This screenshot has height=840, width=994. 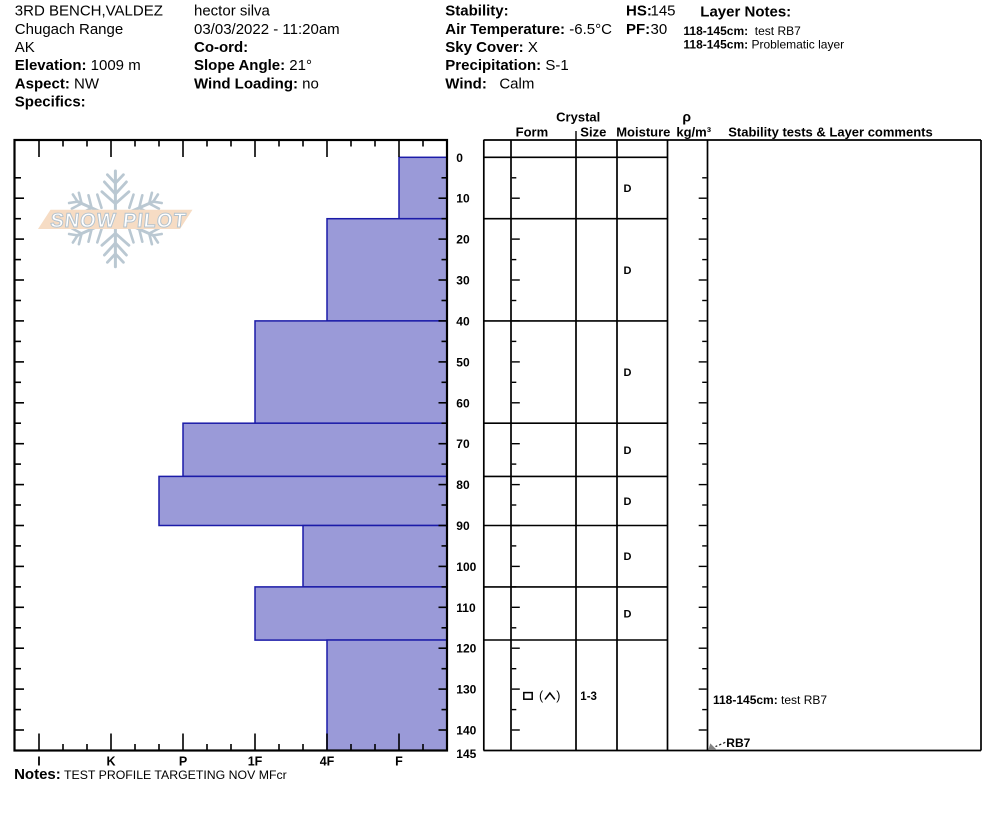 What do you see at coordinates (89, 11) in the screenshot?
I see `svg-text: 3RD BENCH,VALDEZ` at bounding box center [89, 11].